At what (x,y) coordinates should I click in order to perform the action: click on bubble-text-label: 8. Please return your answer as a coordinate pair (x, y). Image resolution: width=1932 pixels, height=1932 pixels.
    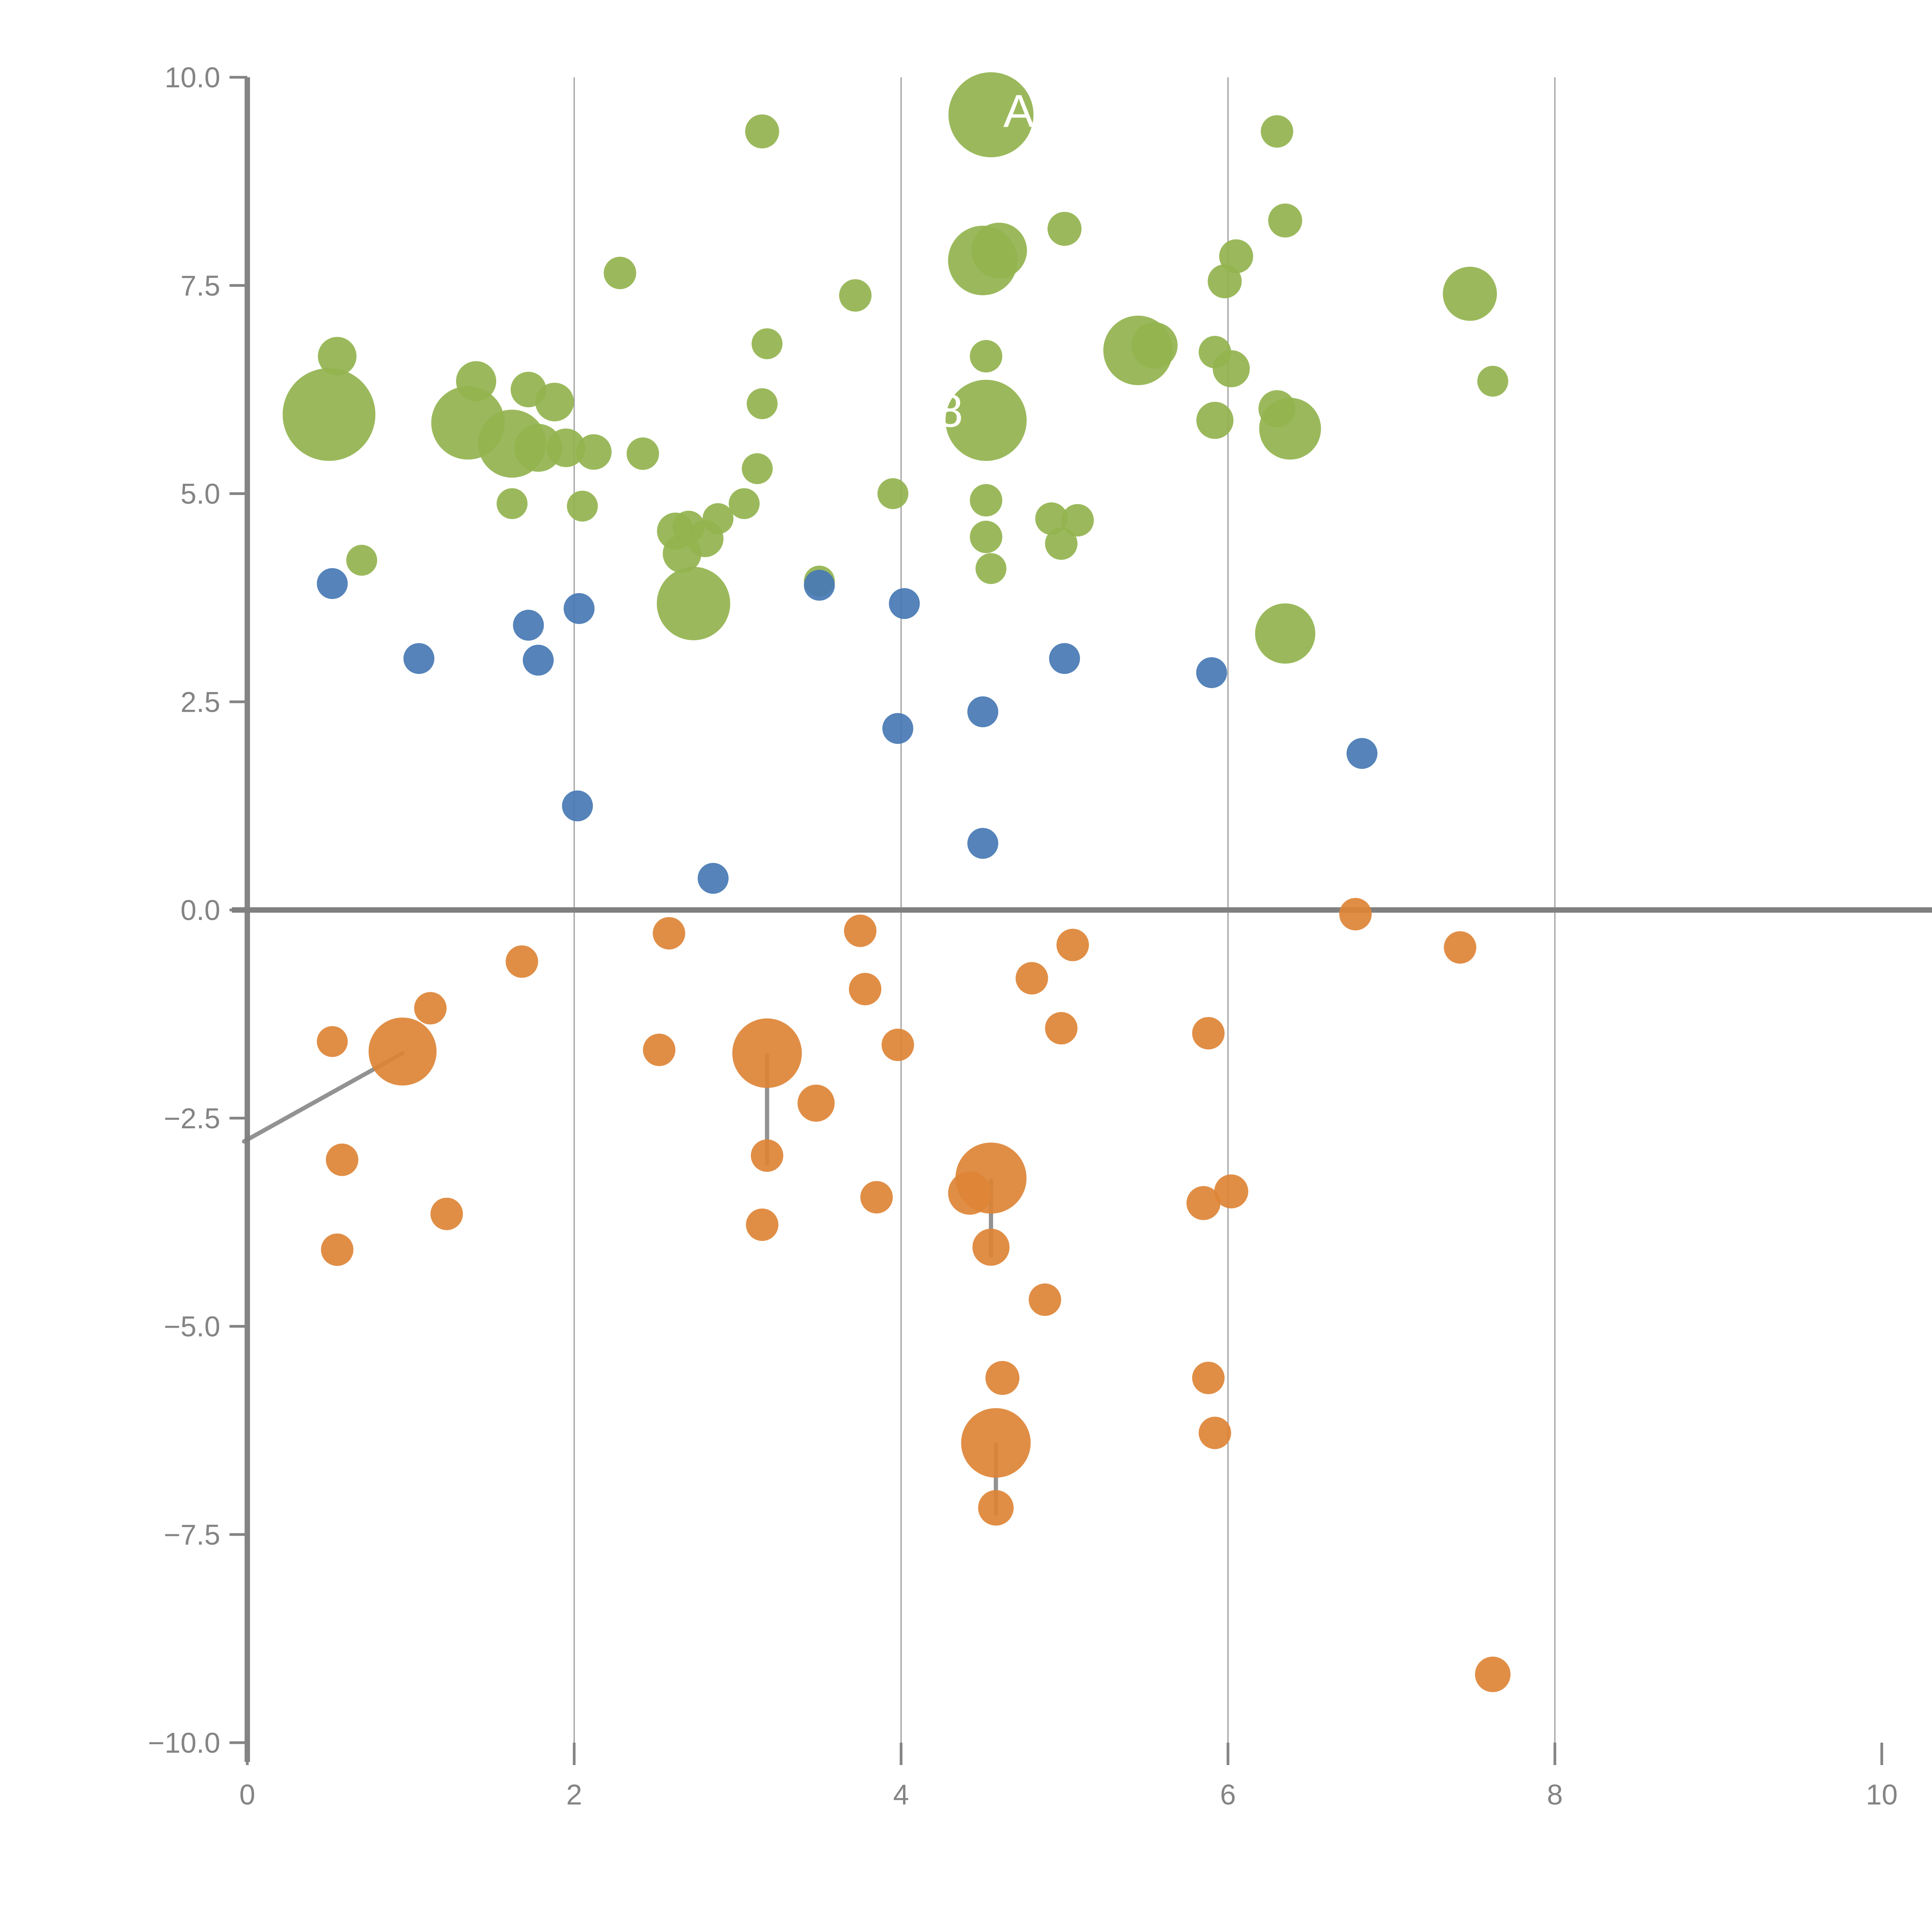
    Looking at the image, I should click on (950, 411).